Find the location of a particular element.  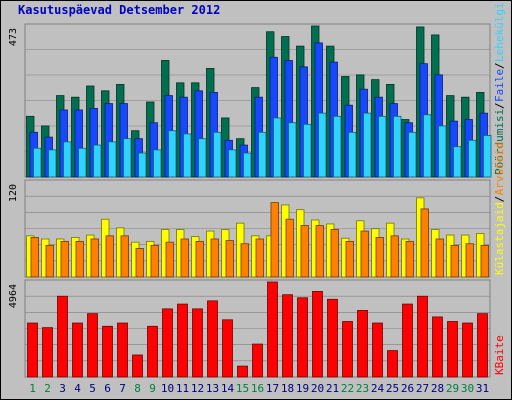

legend-lehekülgi: Lehekülgi is located at coordinates (499, 32).